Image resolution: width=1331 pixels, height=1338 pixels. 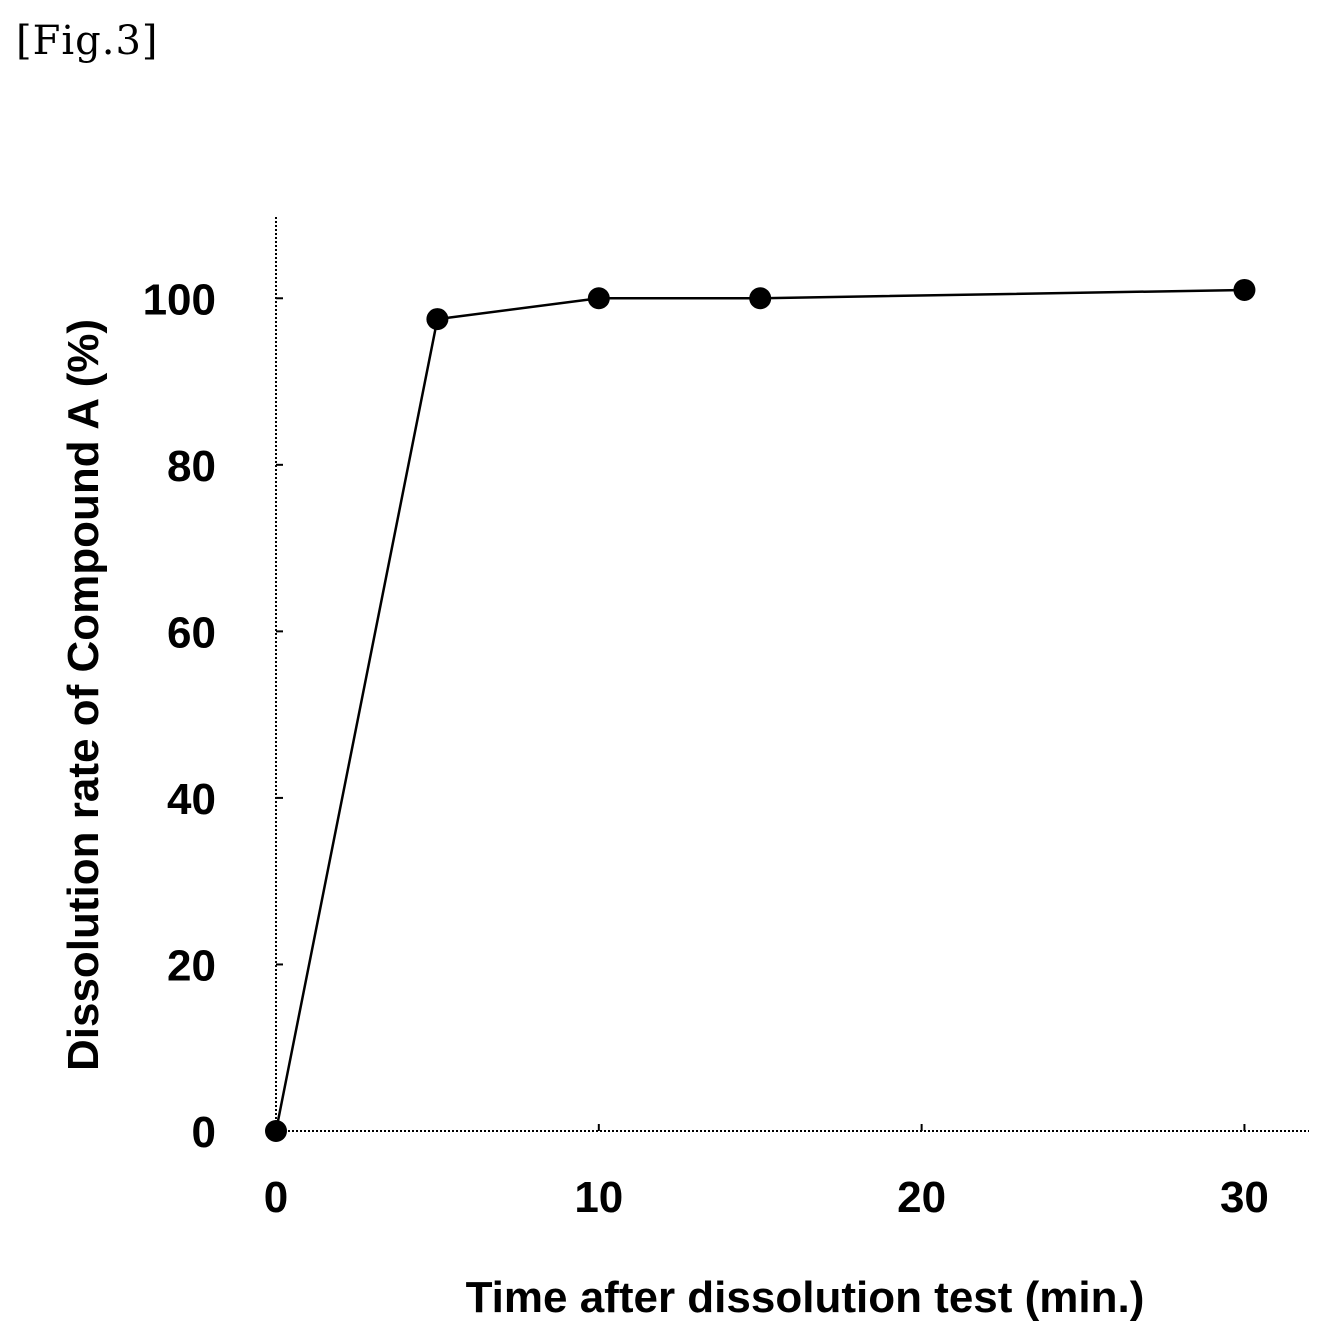 I want to click on x-tick-label: 20, so click(x=921, y=1197).